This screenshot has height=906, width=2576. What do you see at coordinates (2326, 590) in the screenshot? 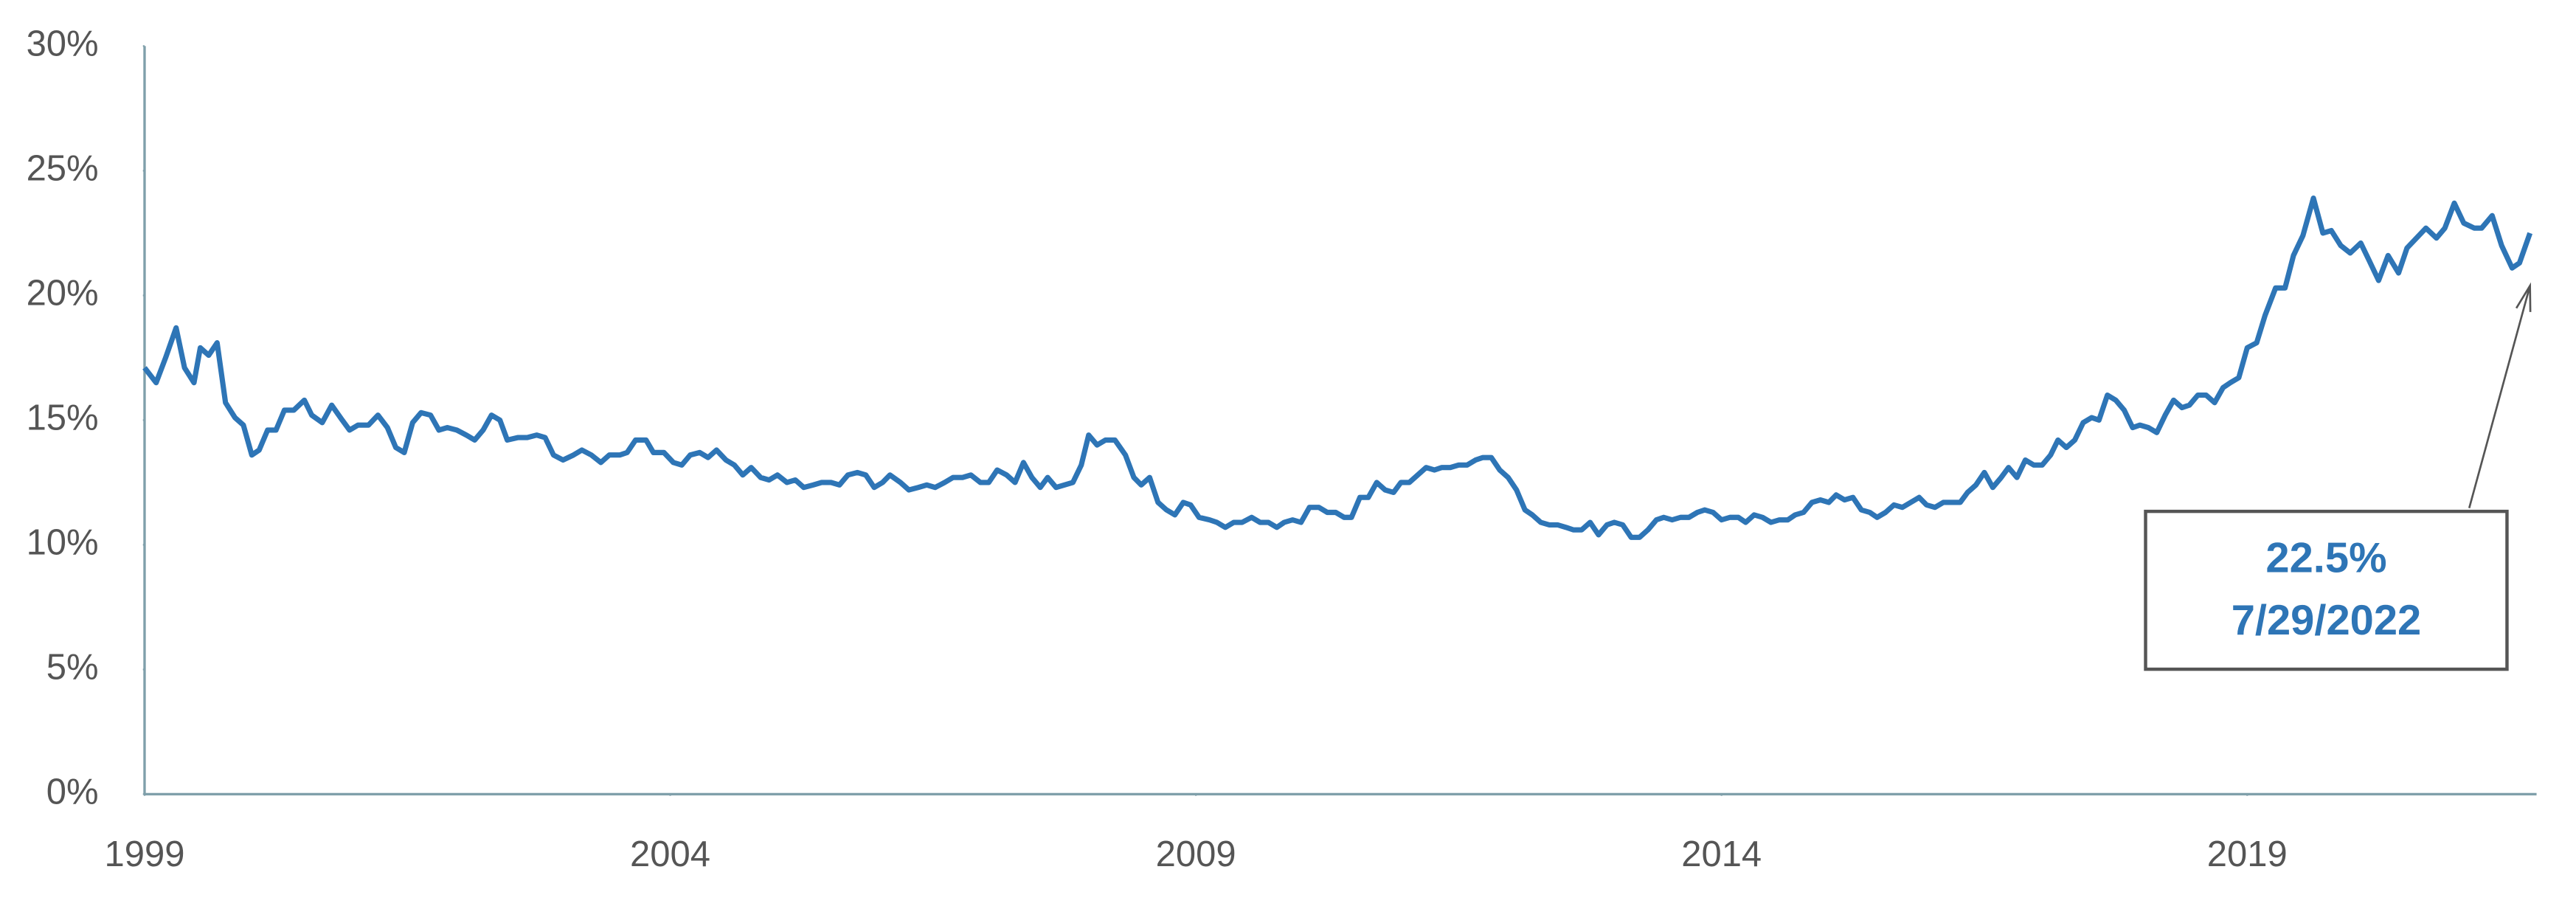
I see `annotation-box` at bounding box center [2326, 590].